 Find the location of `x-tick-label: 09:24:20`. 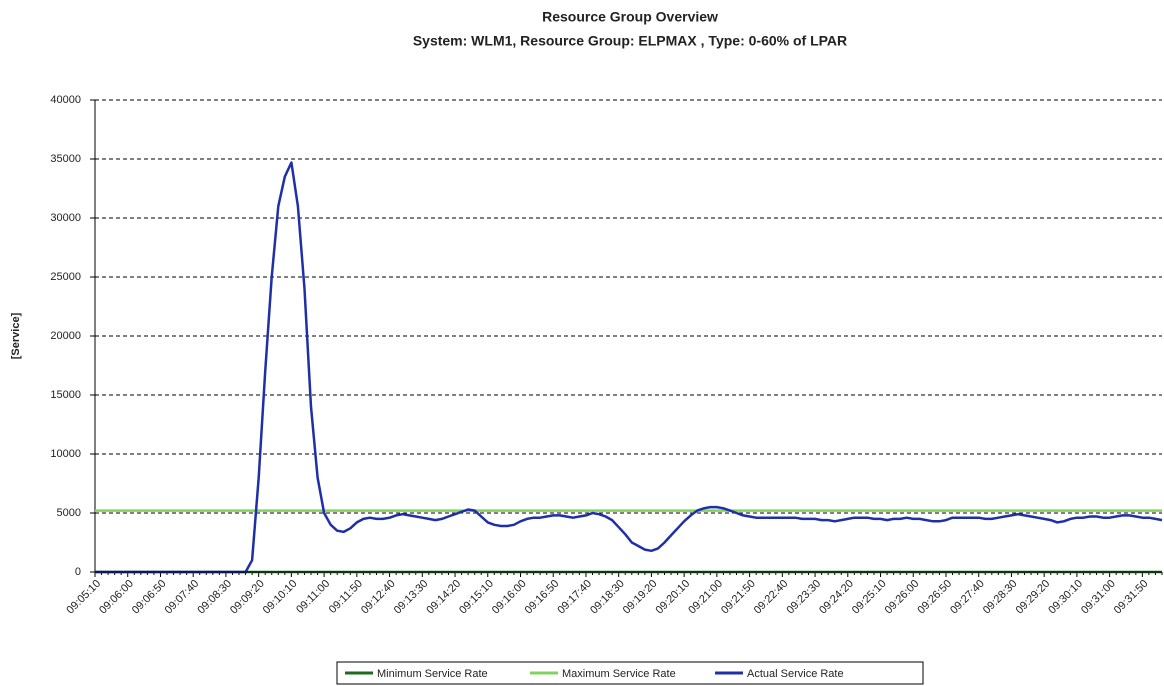

x-tick-label: 09:24:20 is located at coordinates (836, 597).